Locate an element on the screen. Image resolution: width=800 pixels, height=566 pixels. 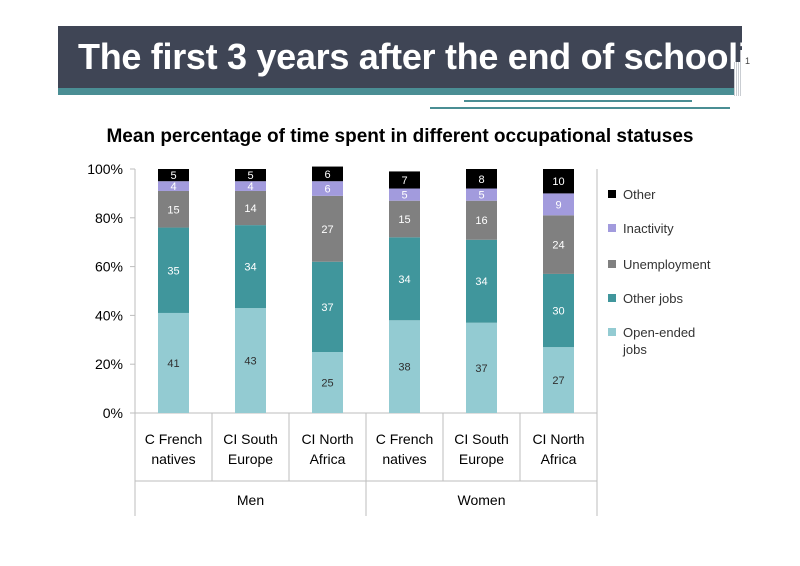
legend-label: Unemployment is located at coordinates (667, 264).